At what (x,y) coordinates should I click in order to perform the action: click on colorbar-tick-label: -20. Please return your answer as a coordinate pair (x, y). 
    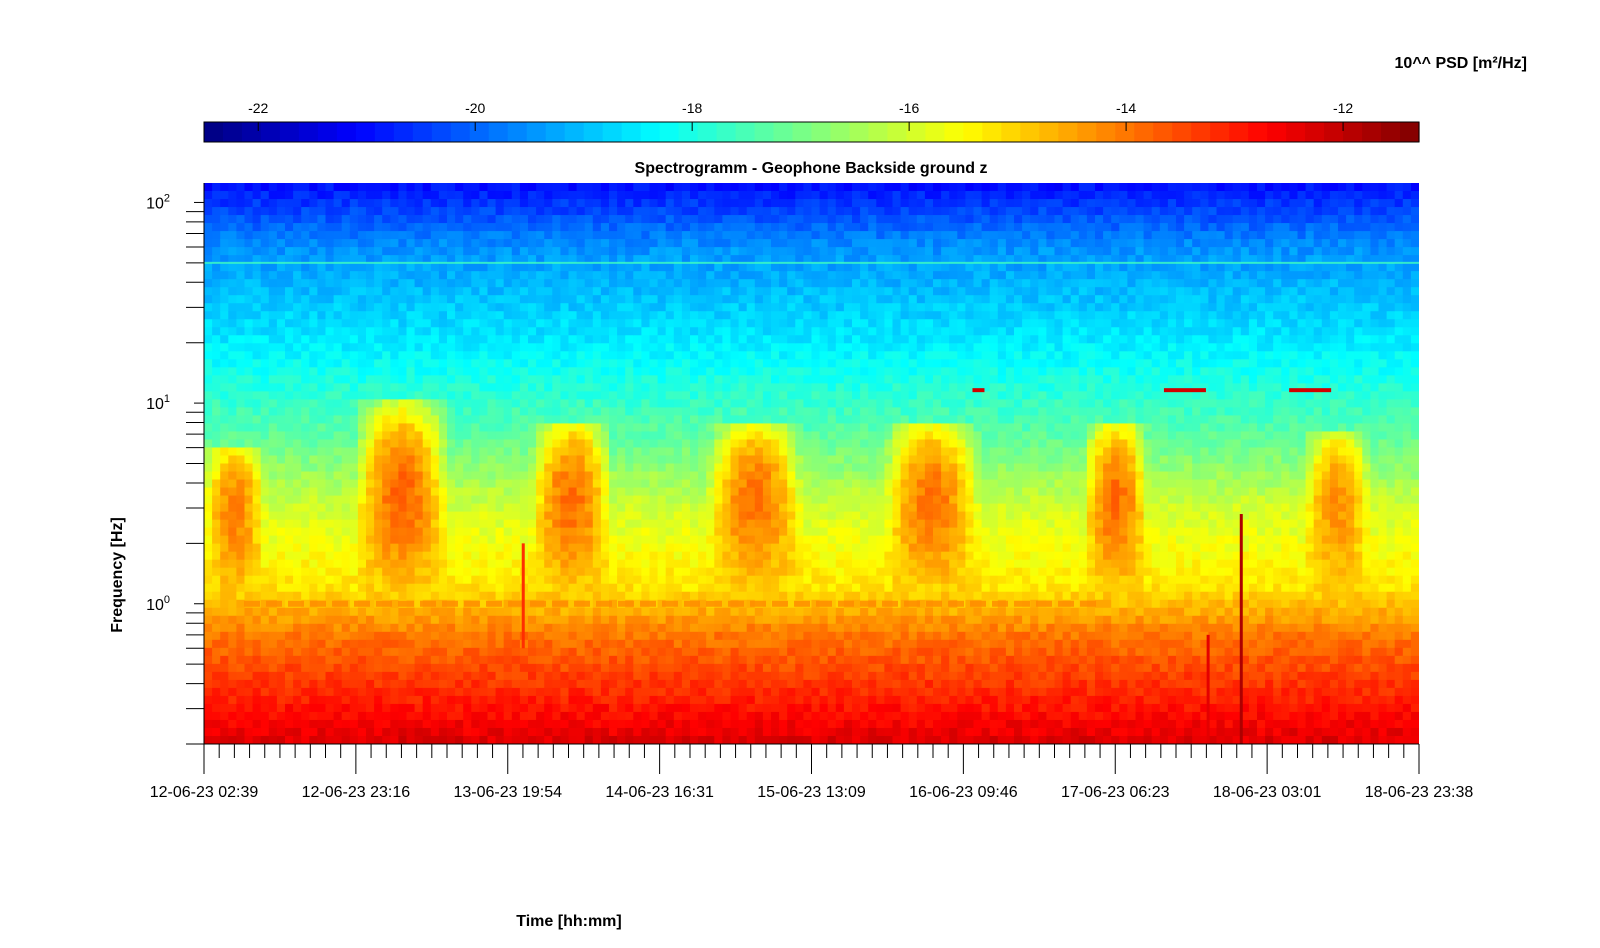
    Looking at the image, I should click on (475, 108).